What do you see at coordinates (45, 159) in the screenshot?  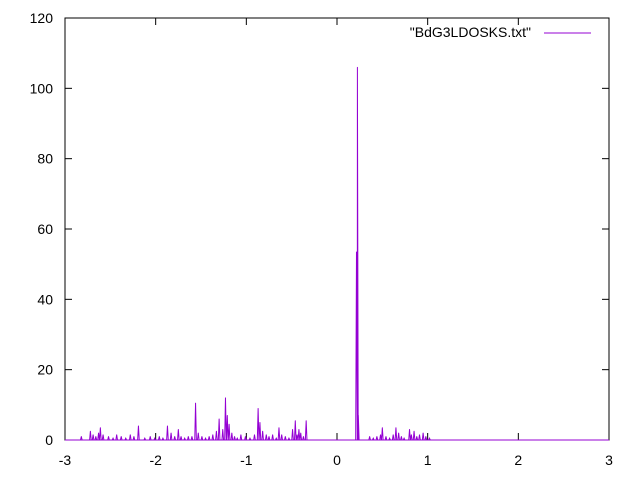 I see `y-tick-label: 80` at bounding box center [45, 159].